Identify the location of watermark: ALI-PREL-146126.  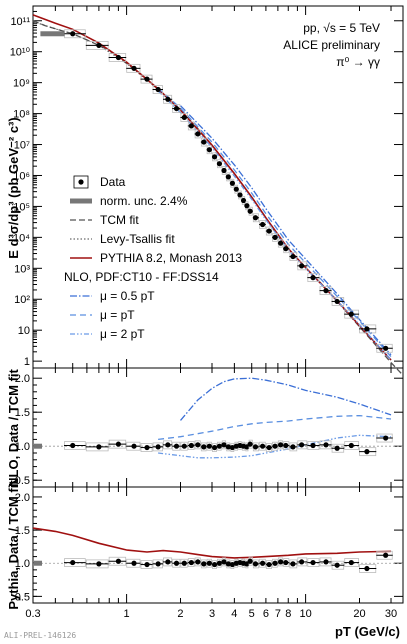
(40, 635).